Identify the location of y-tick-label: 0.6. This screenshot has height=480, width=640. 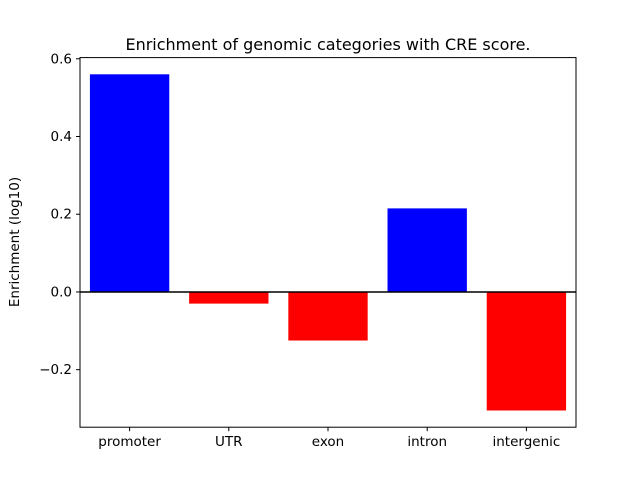
(61, 59).